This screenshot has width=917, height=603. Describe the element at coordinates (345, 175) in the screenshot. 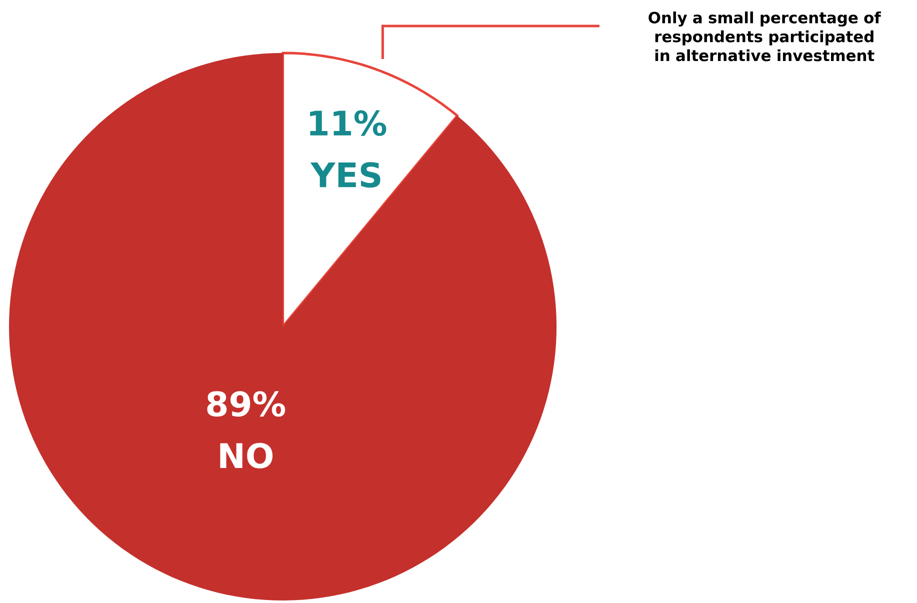

I see `slice-label: YES` at that location.